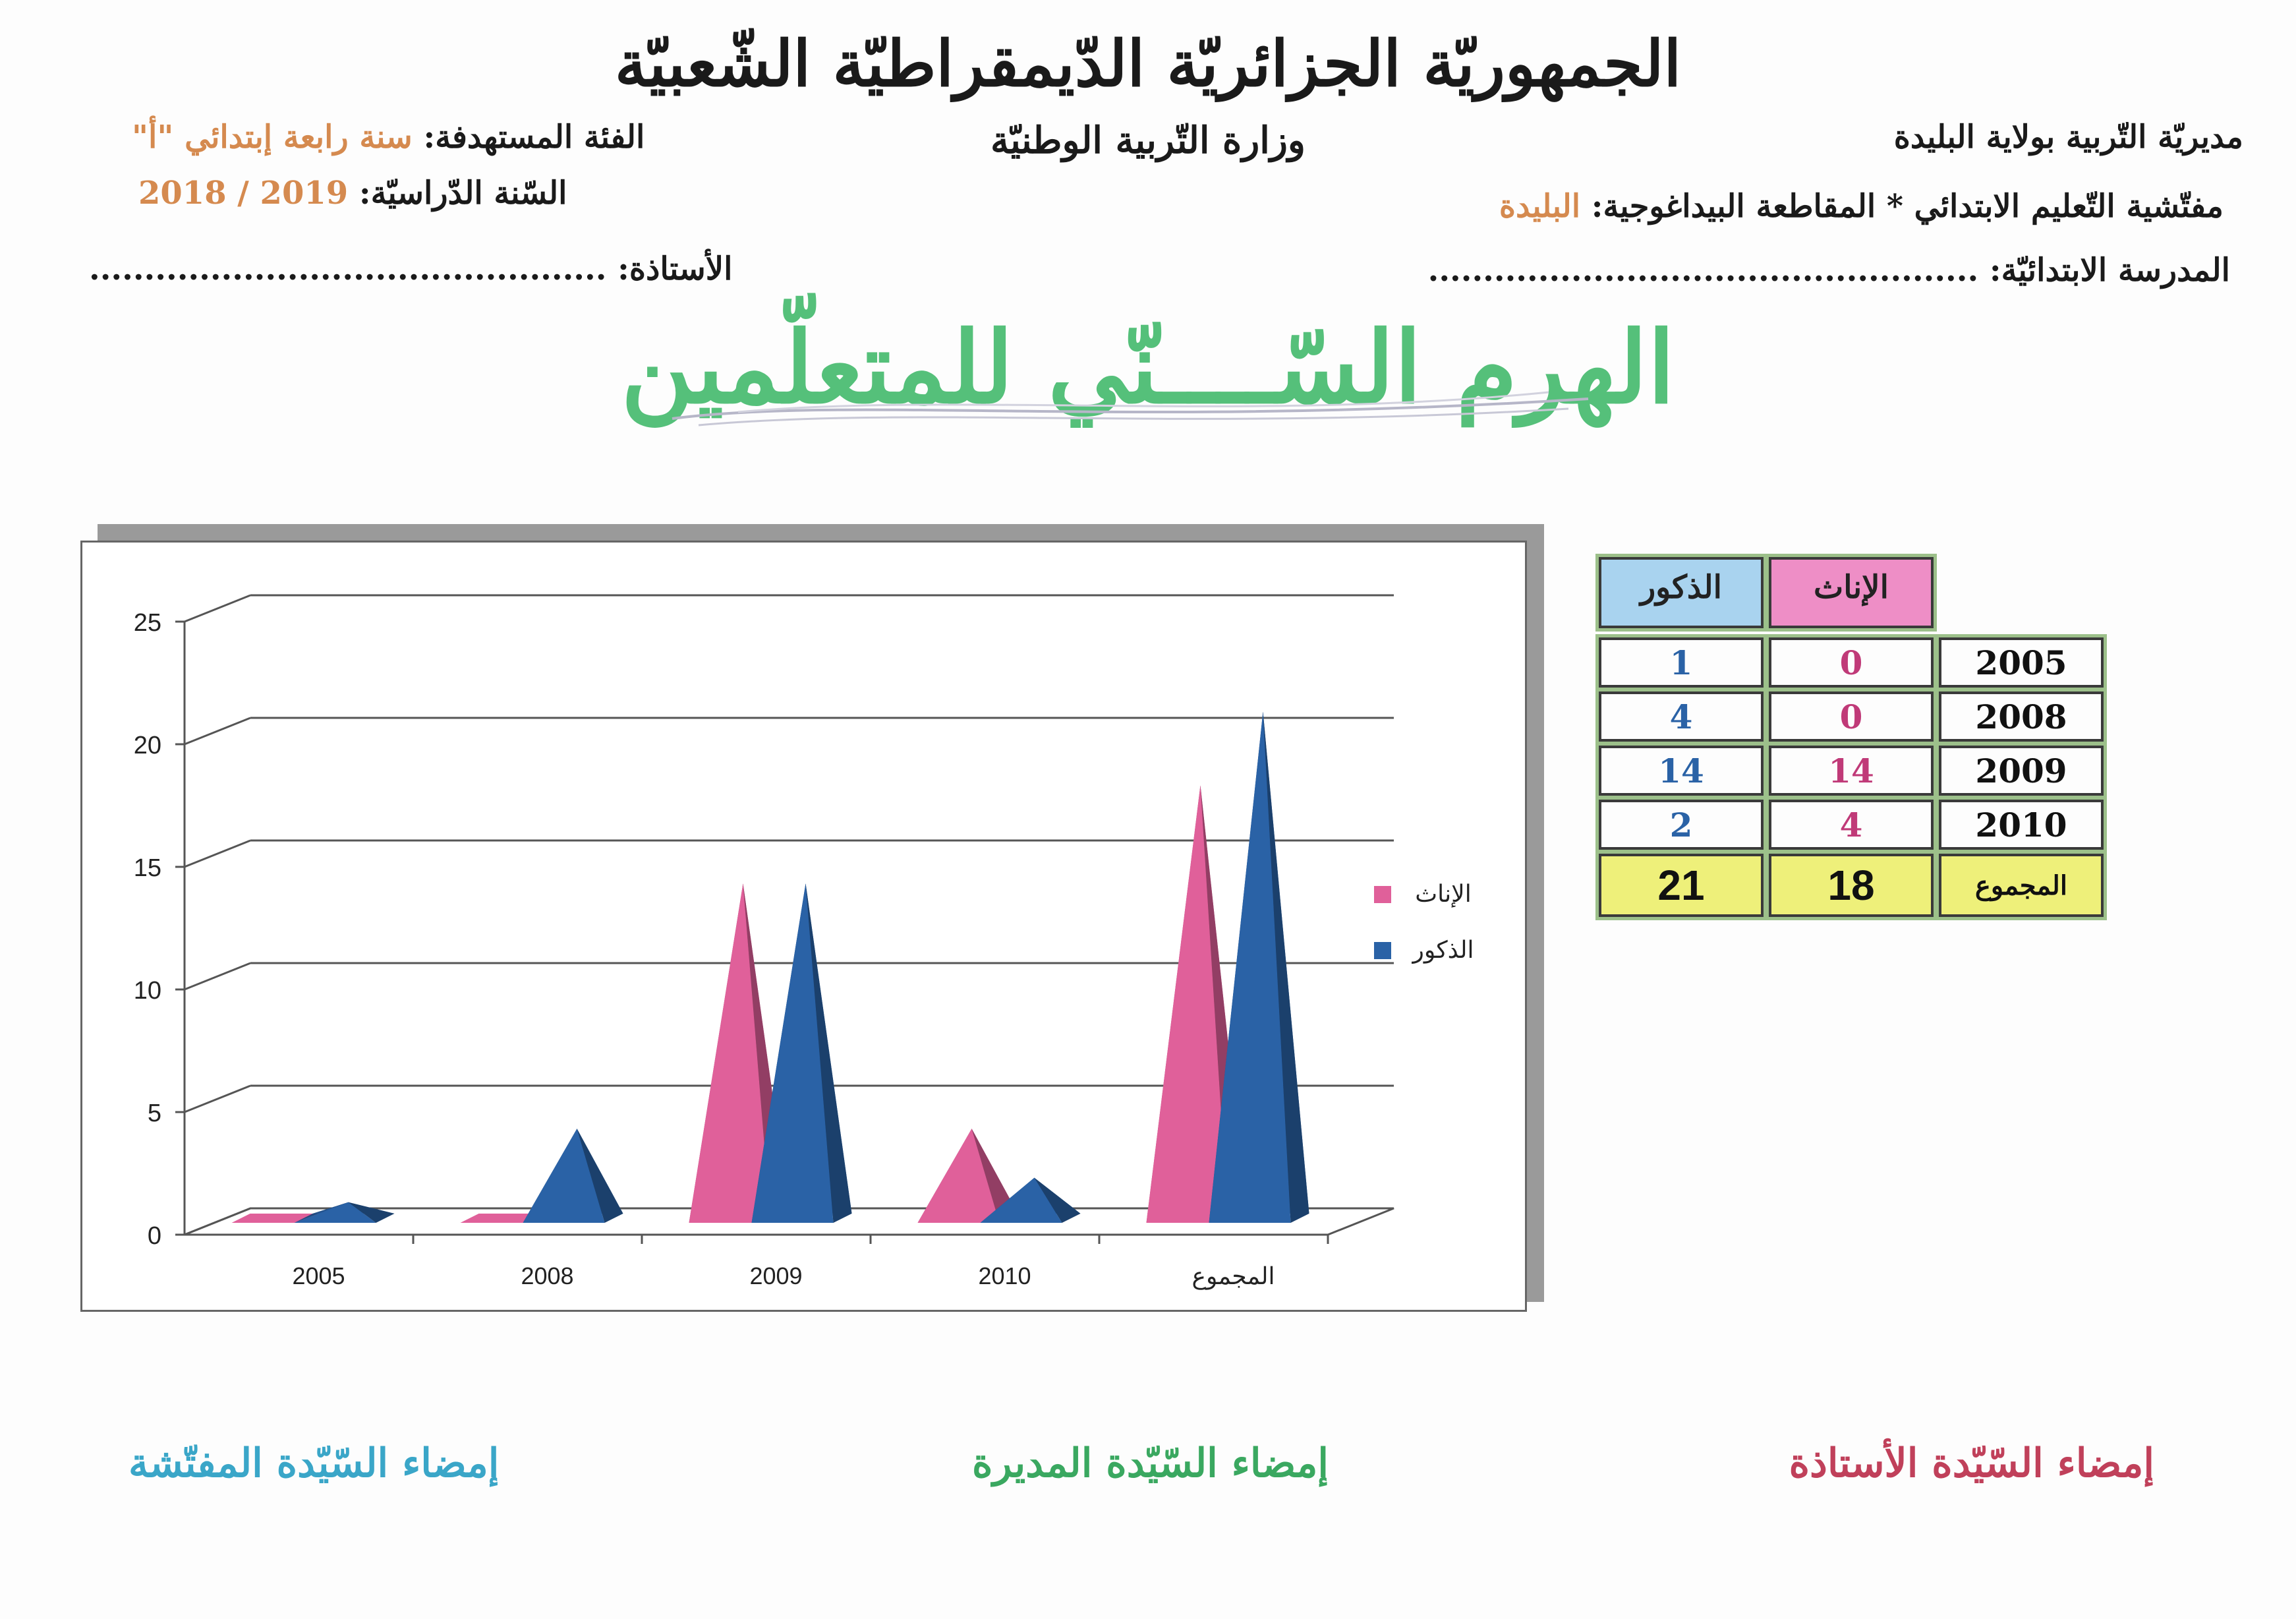 The width and height of the screenshot is (2296, 1619). What do you see at coordinates (2068, 137) in the screenshot?
I see `directorate-line: مديريّة التّربية بولاية البليدة` at bounding box center [2068, 137].